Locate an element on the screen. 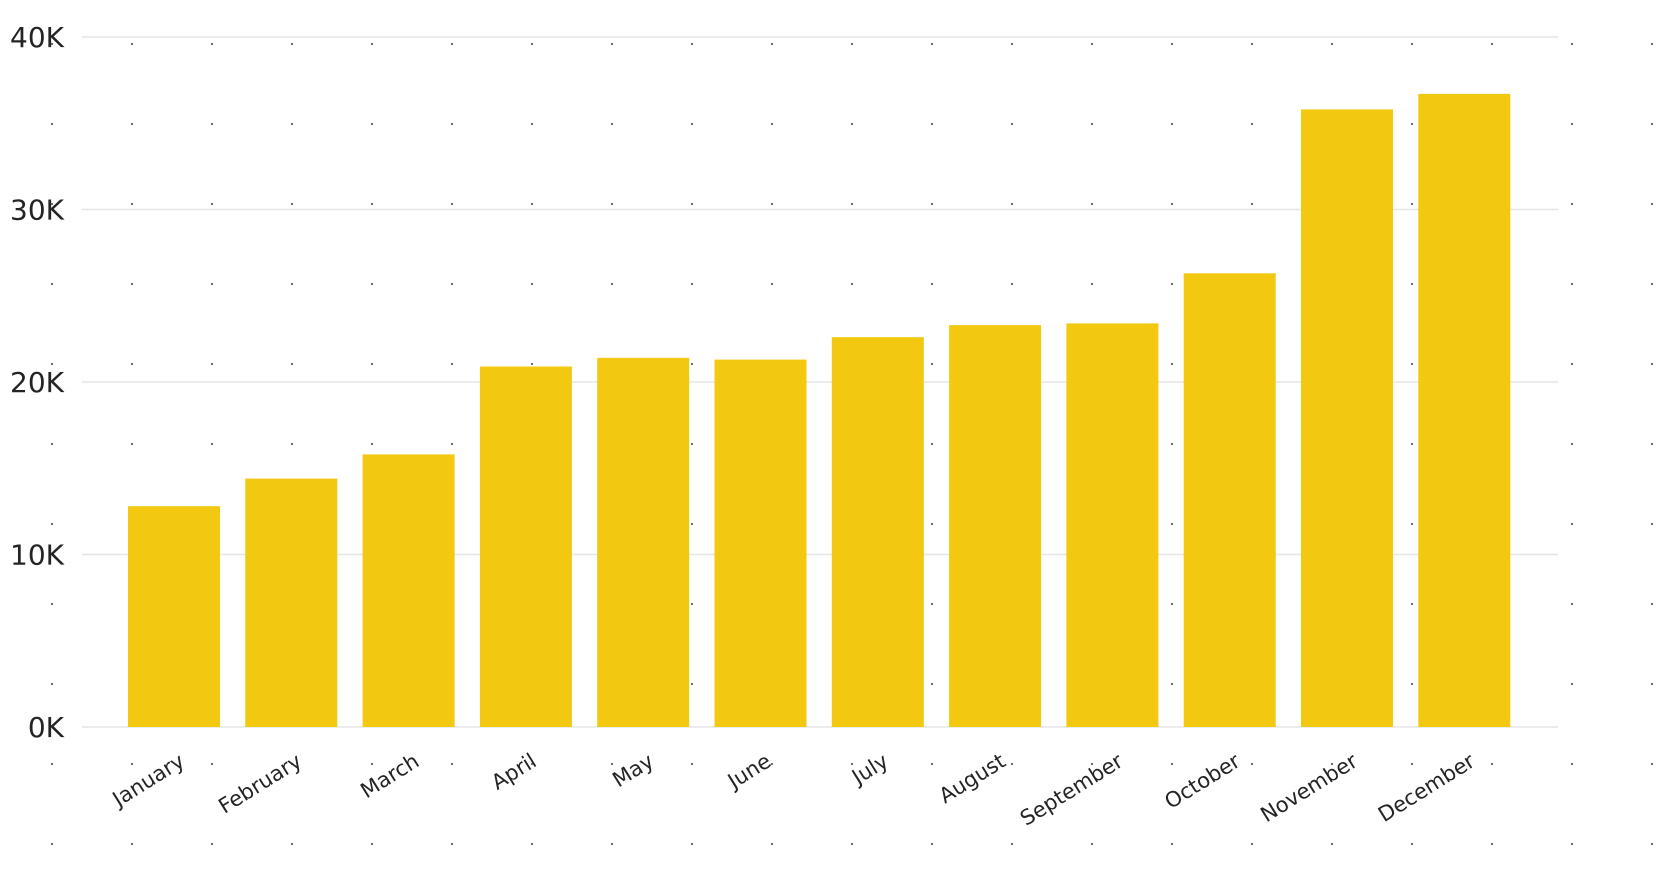 This screenshot has height=882, width=1656. bar-march is located at coordinates (408, 590).